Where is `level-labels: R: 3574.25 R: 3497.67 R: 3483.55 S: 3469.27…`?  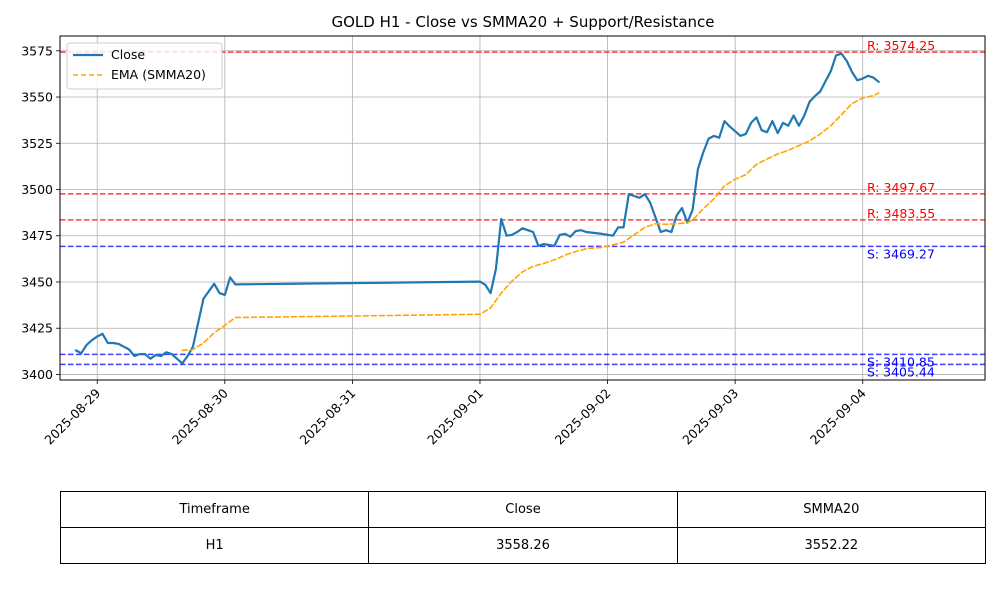 level-labels: R: 3574.25 R: 3497.67 R: 3483.55 S: 3469.27… is located at coordinates (901, 208).